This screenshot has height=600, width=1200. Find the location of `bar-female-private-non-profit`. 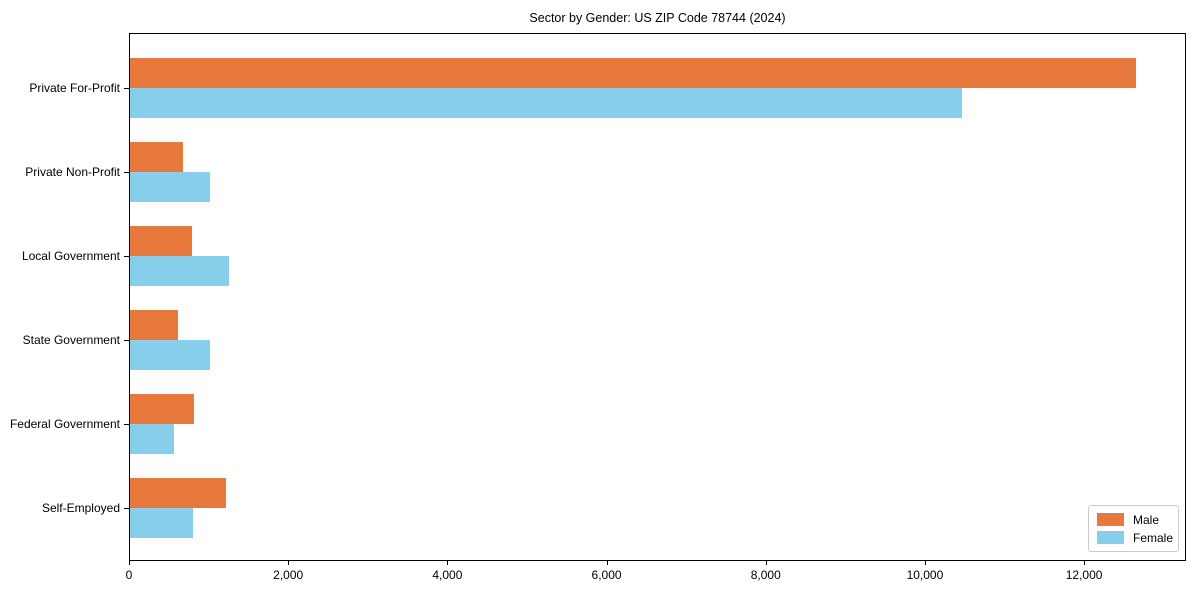

bar-female-private-non-profit is located at coordinates (170, 187).